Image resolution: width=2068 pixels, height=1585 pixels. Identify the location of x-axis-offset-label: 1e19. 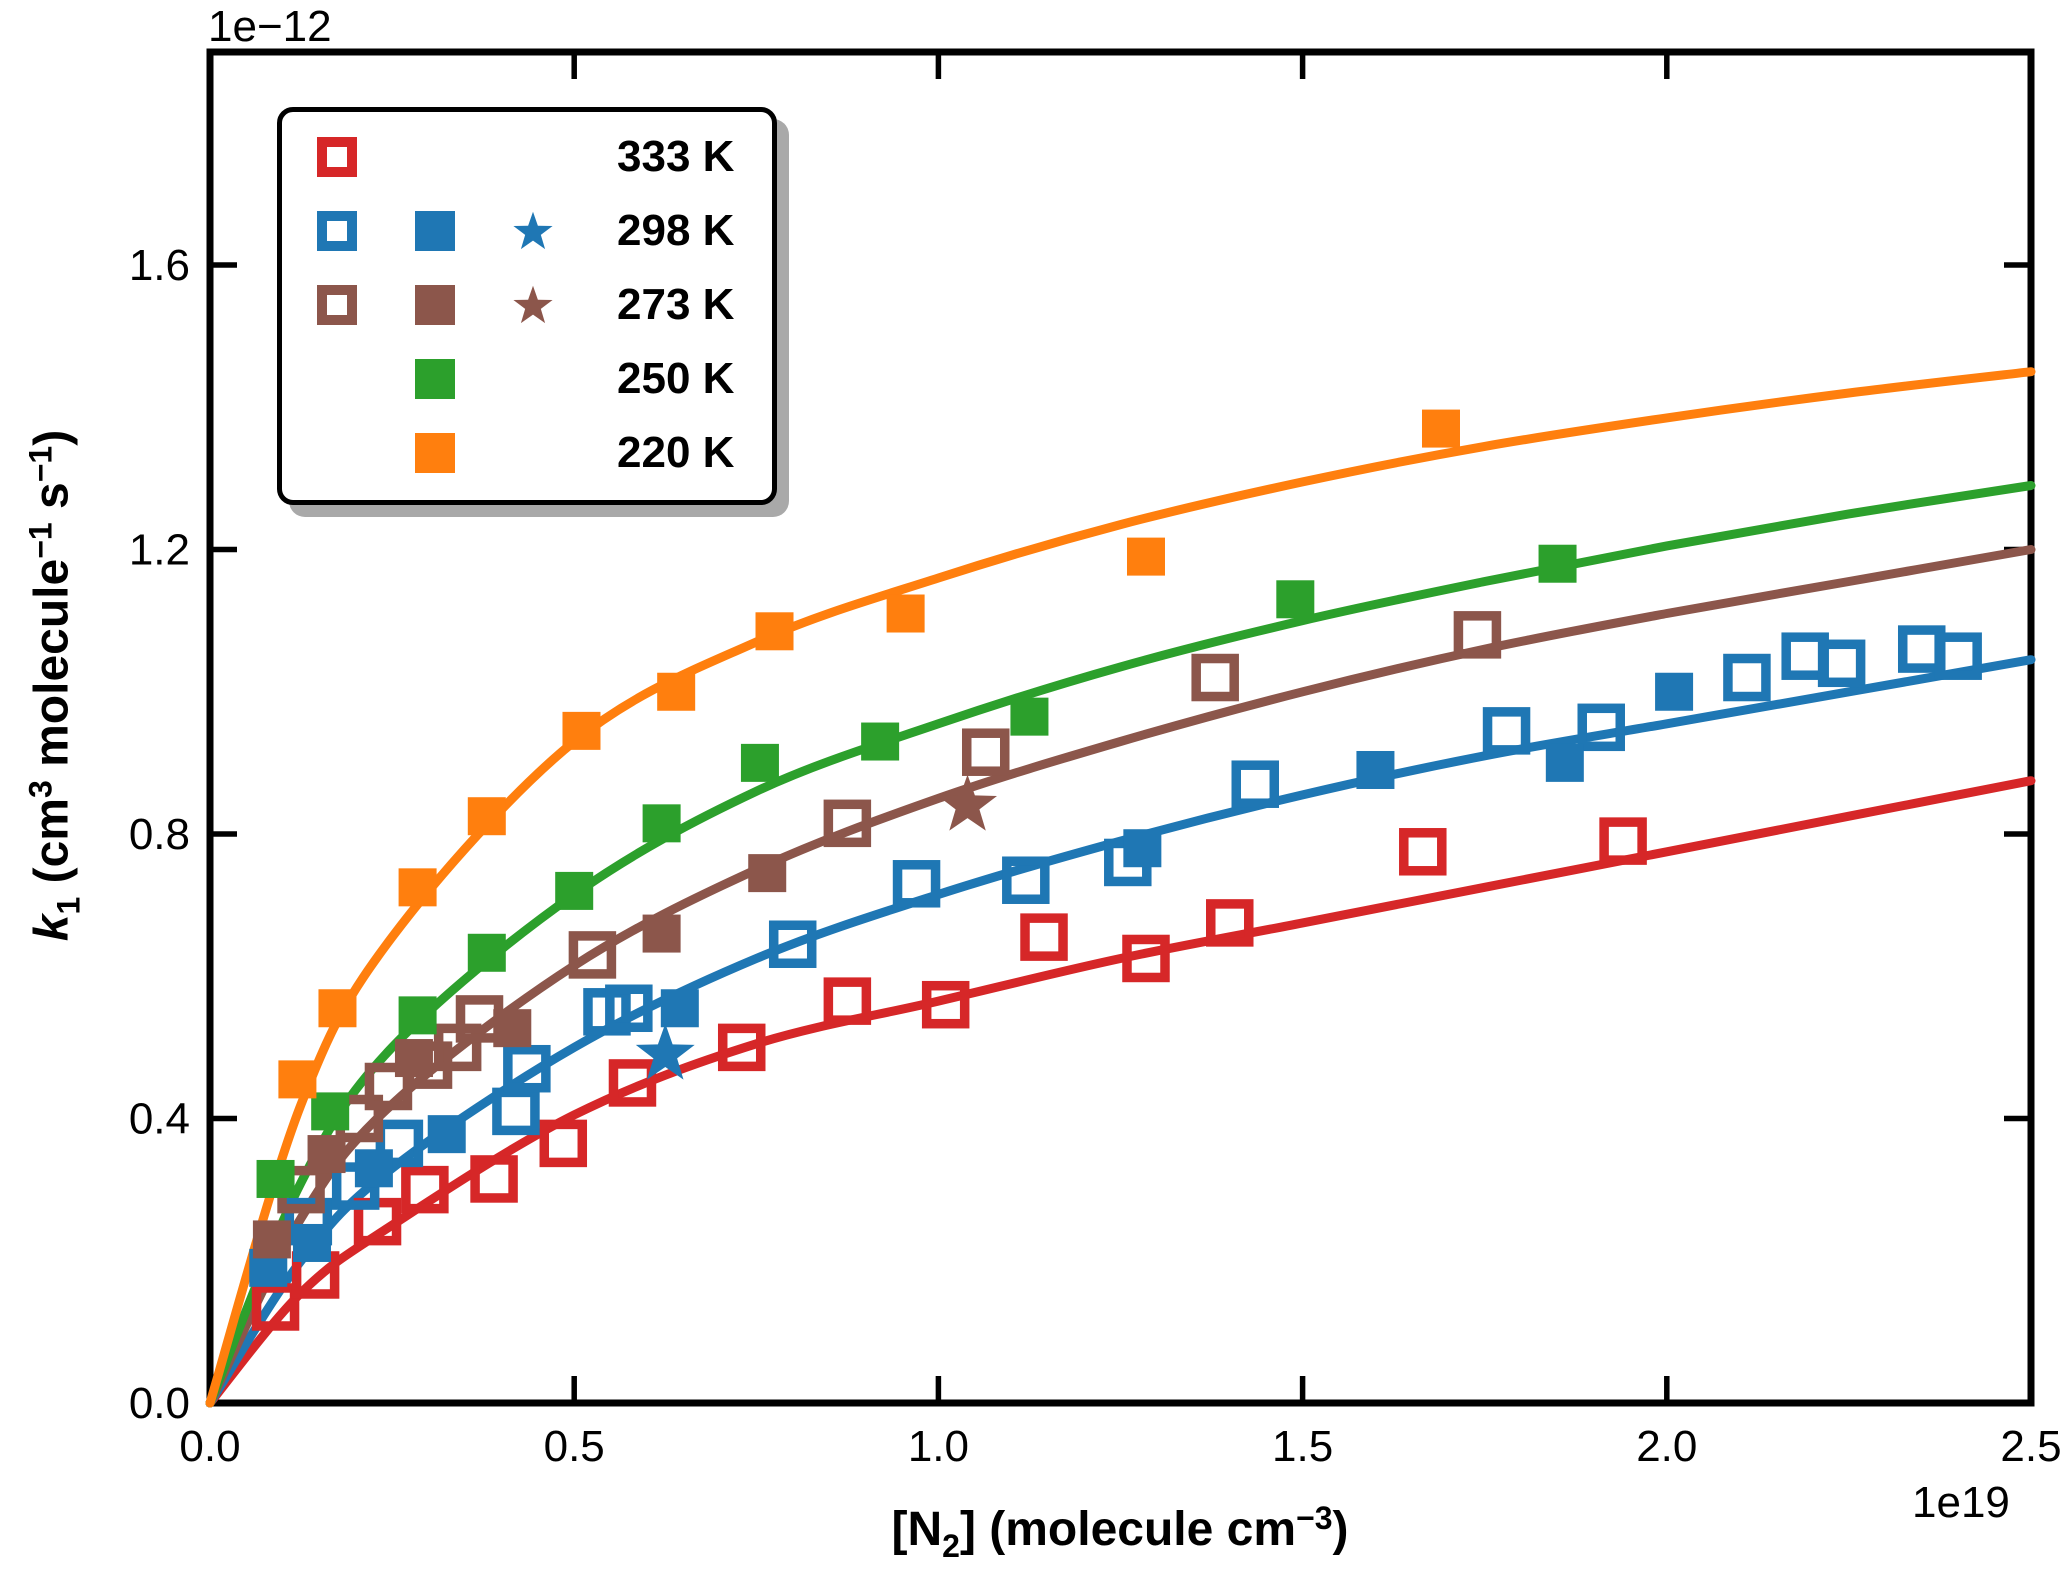
(1961, 1502).